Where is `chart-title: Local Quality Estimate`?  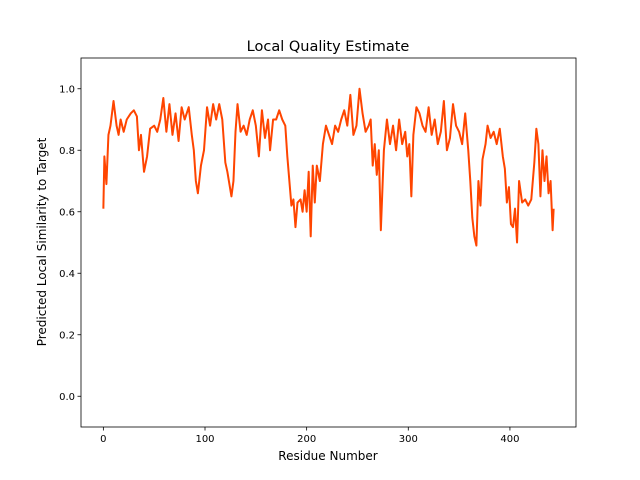 chart-title: Local Quality Estimate is located at coordinates (328, 47).